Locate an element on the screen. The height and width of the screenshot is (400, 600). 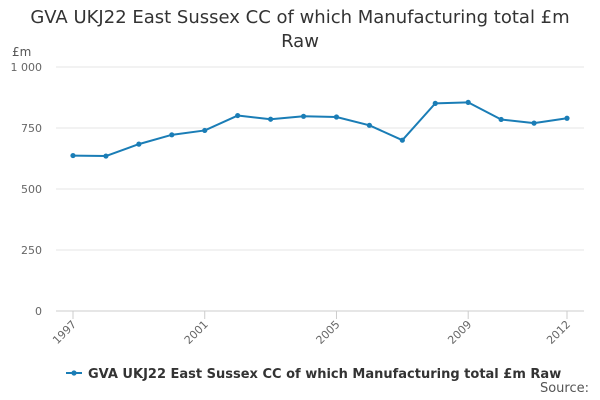
x-tick-label: 2009 is located at coordinates (459, 332).